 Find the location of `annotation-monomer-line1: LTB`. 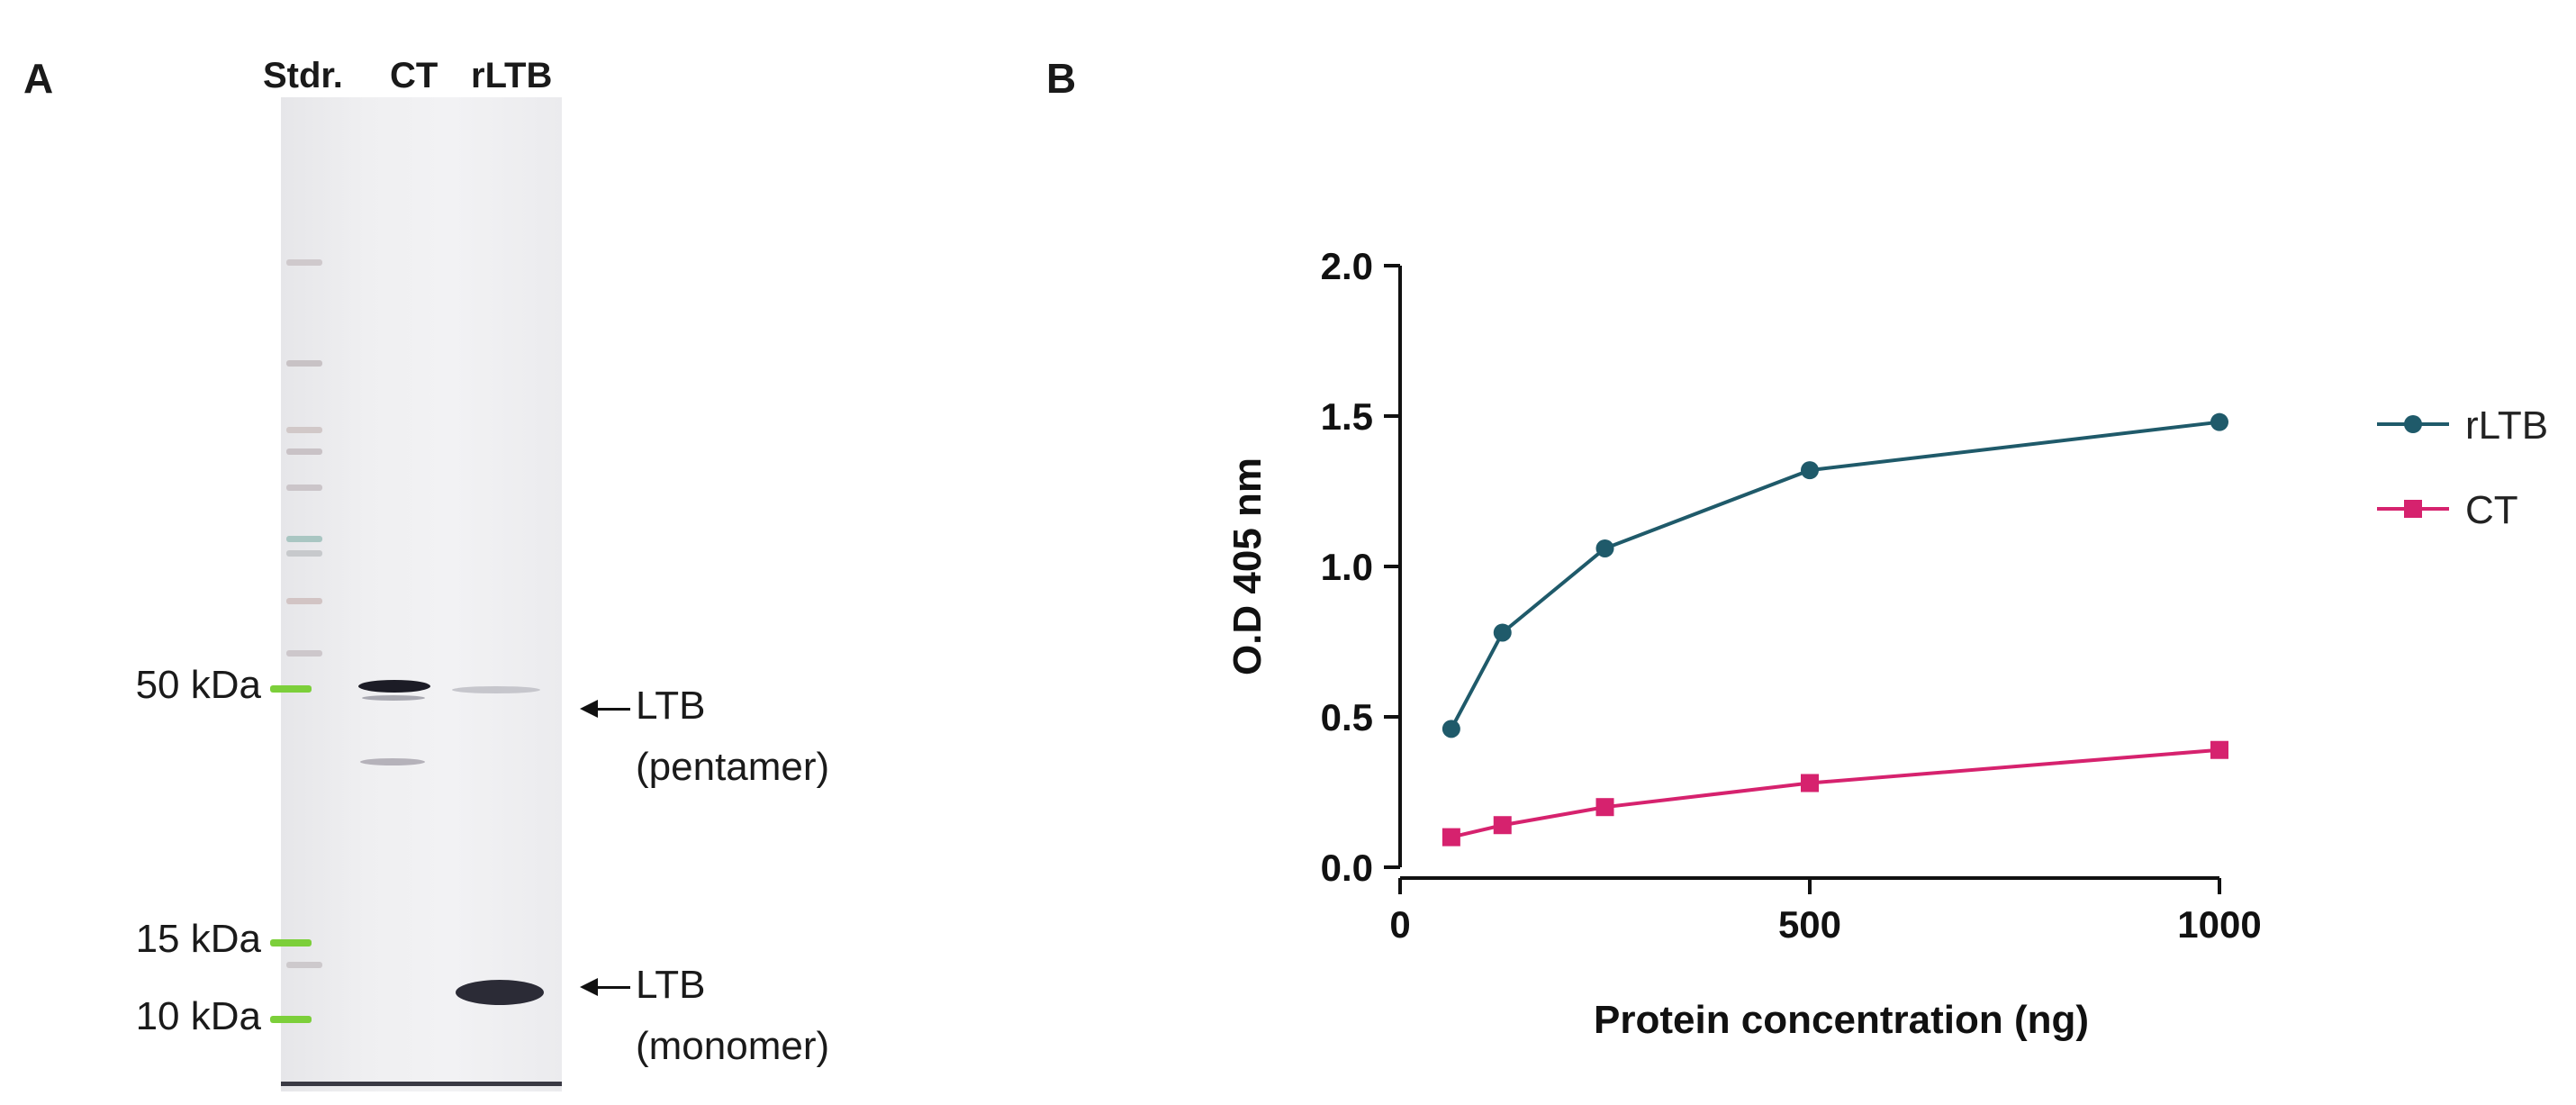

annotation-monomer-line1: LTB is located at coordinates (671, 985).